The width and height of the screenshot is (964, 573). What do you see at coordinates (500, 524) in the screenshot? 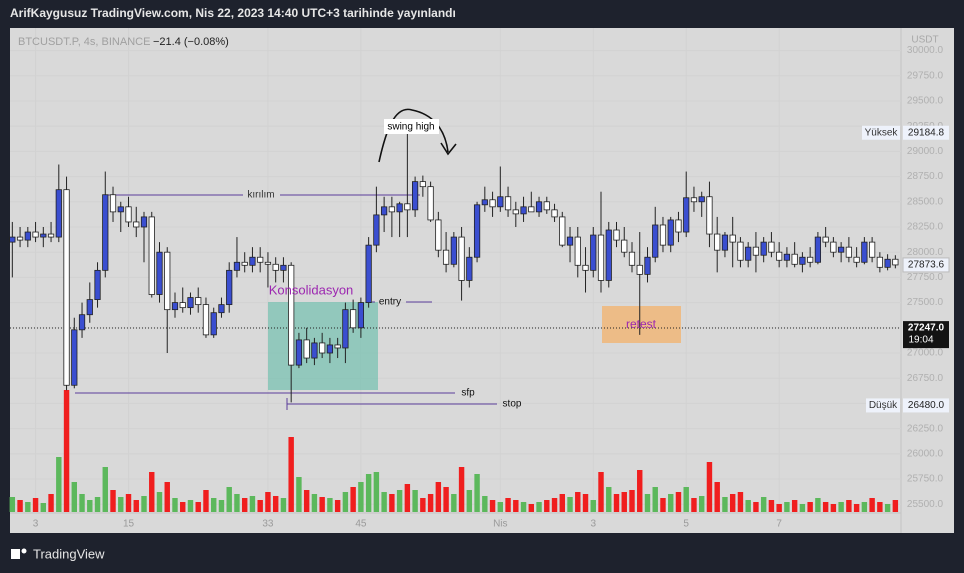
I see `x-tick-label: Nis` at bounding box center [500, 524].